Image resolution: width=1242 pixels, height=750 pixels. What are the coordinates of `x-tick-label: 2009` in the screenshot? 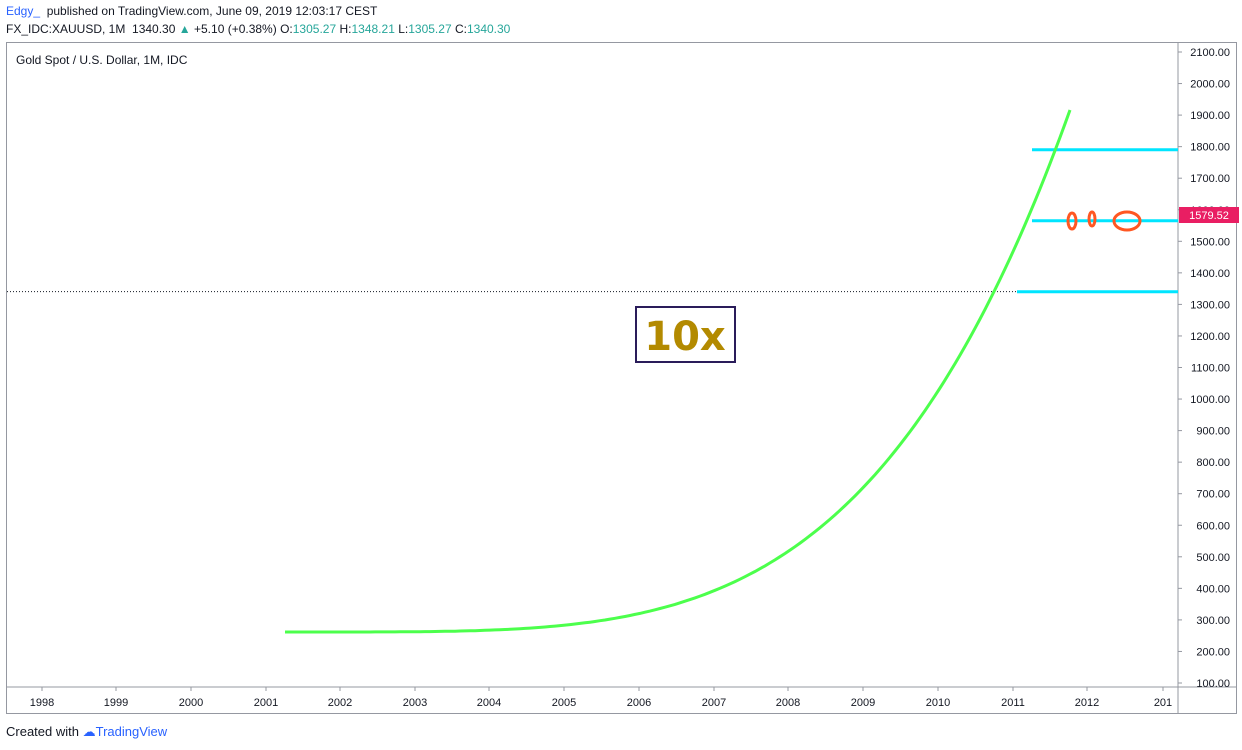 It's located at (863, 703).